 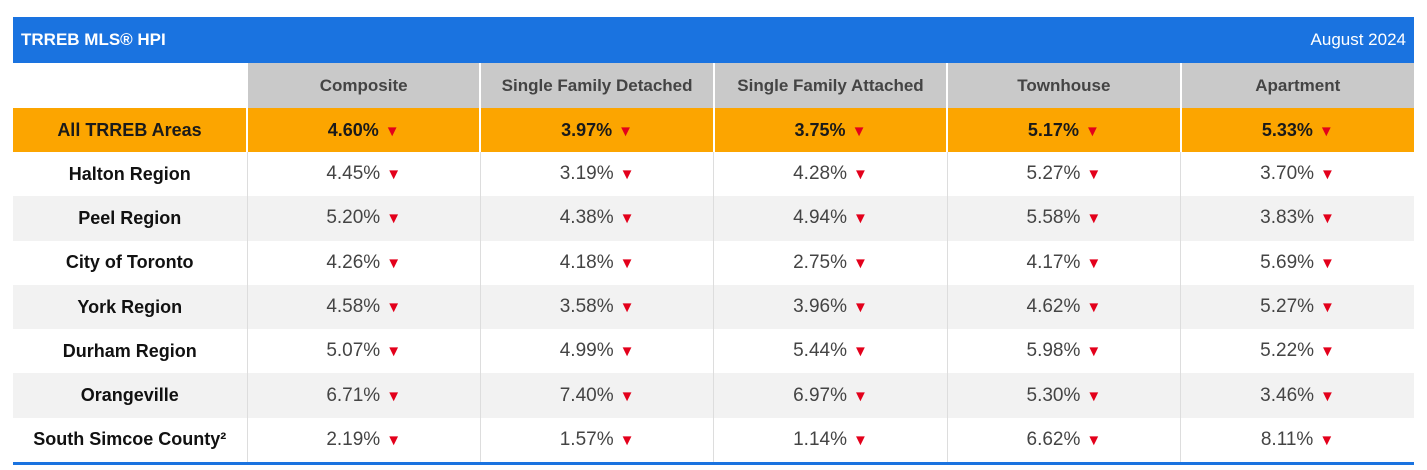 I want to click on value-cell: 5.98% ▼, so click(x=1063, y=351).